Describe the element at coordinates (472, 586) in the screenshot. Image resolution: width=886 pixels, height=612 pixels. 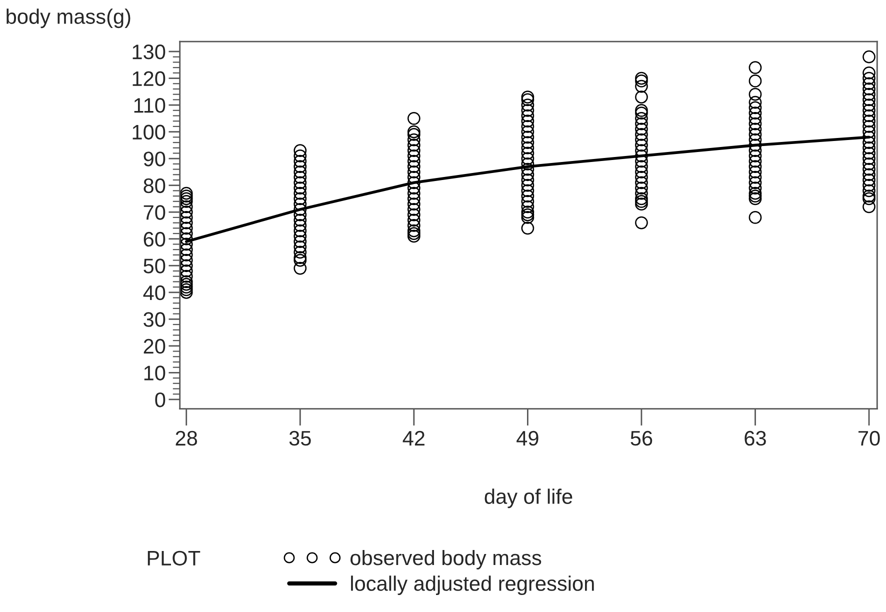
I see `legend-label: locally adjusted regression` at that location.